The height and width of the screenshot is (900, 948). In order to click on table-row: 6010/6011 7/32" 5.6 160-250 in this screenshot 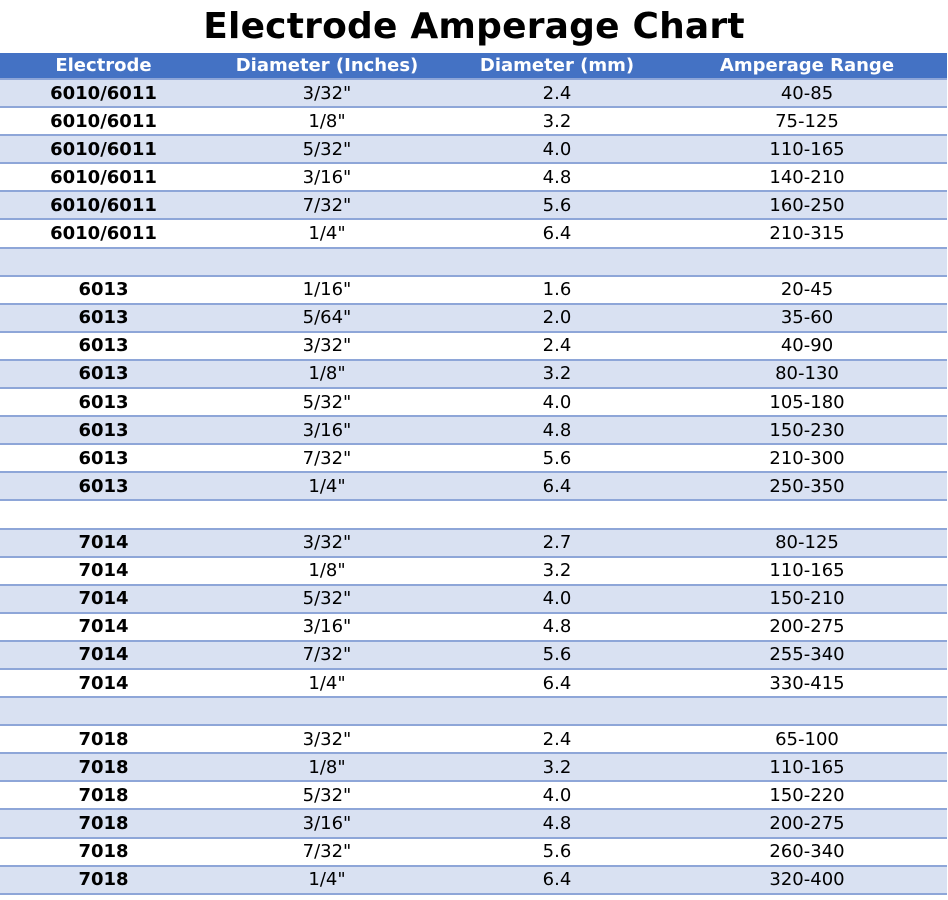, I will do `click(473, 206)`.